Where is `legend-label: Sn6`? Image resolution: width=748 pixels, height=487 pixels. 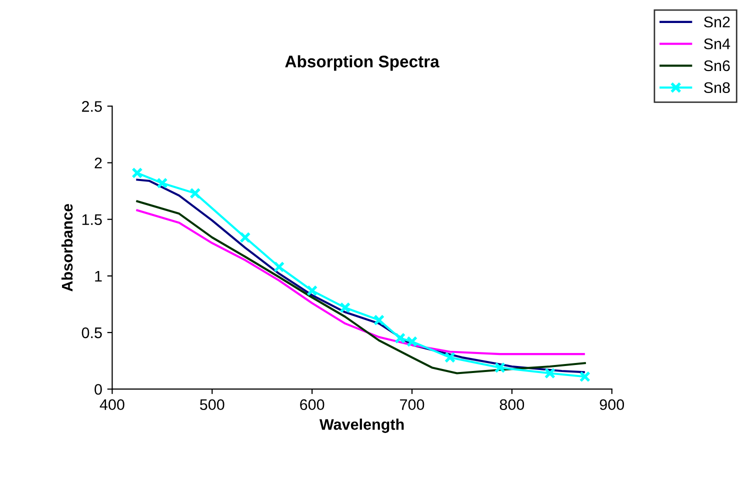 legend-label: Sn6 is located at coordinates (717, 66).